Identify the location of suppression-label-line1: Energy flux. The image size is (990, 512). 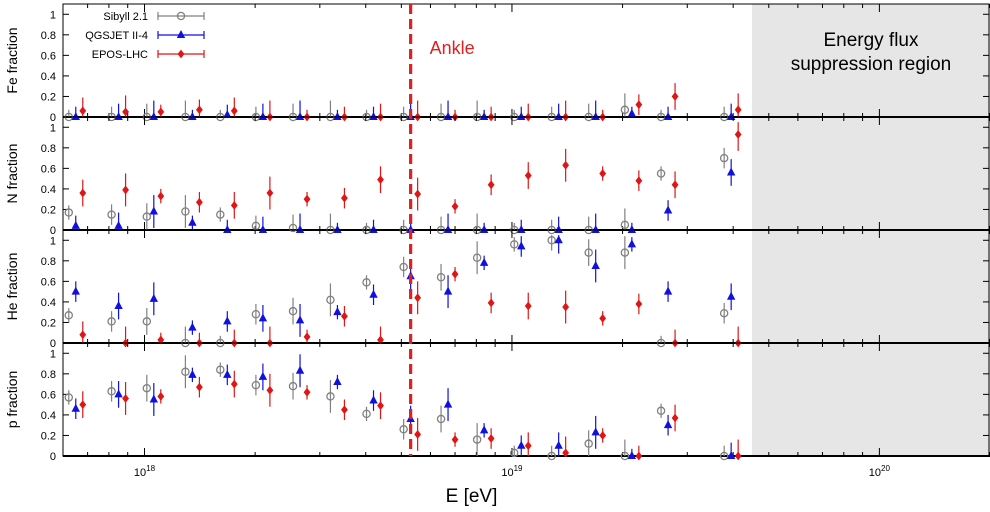
(871, 40).